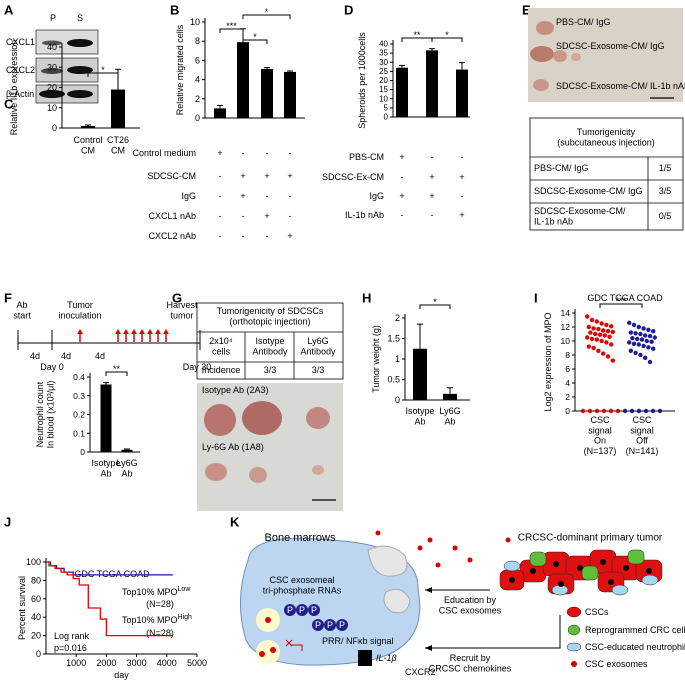 This screenshot has height=681, width=685. I want to click on legend-label: CSC exosomes, so click(616, 664).